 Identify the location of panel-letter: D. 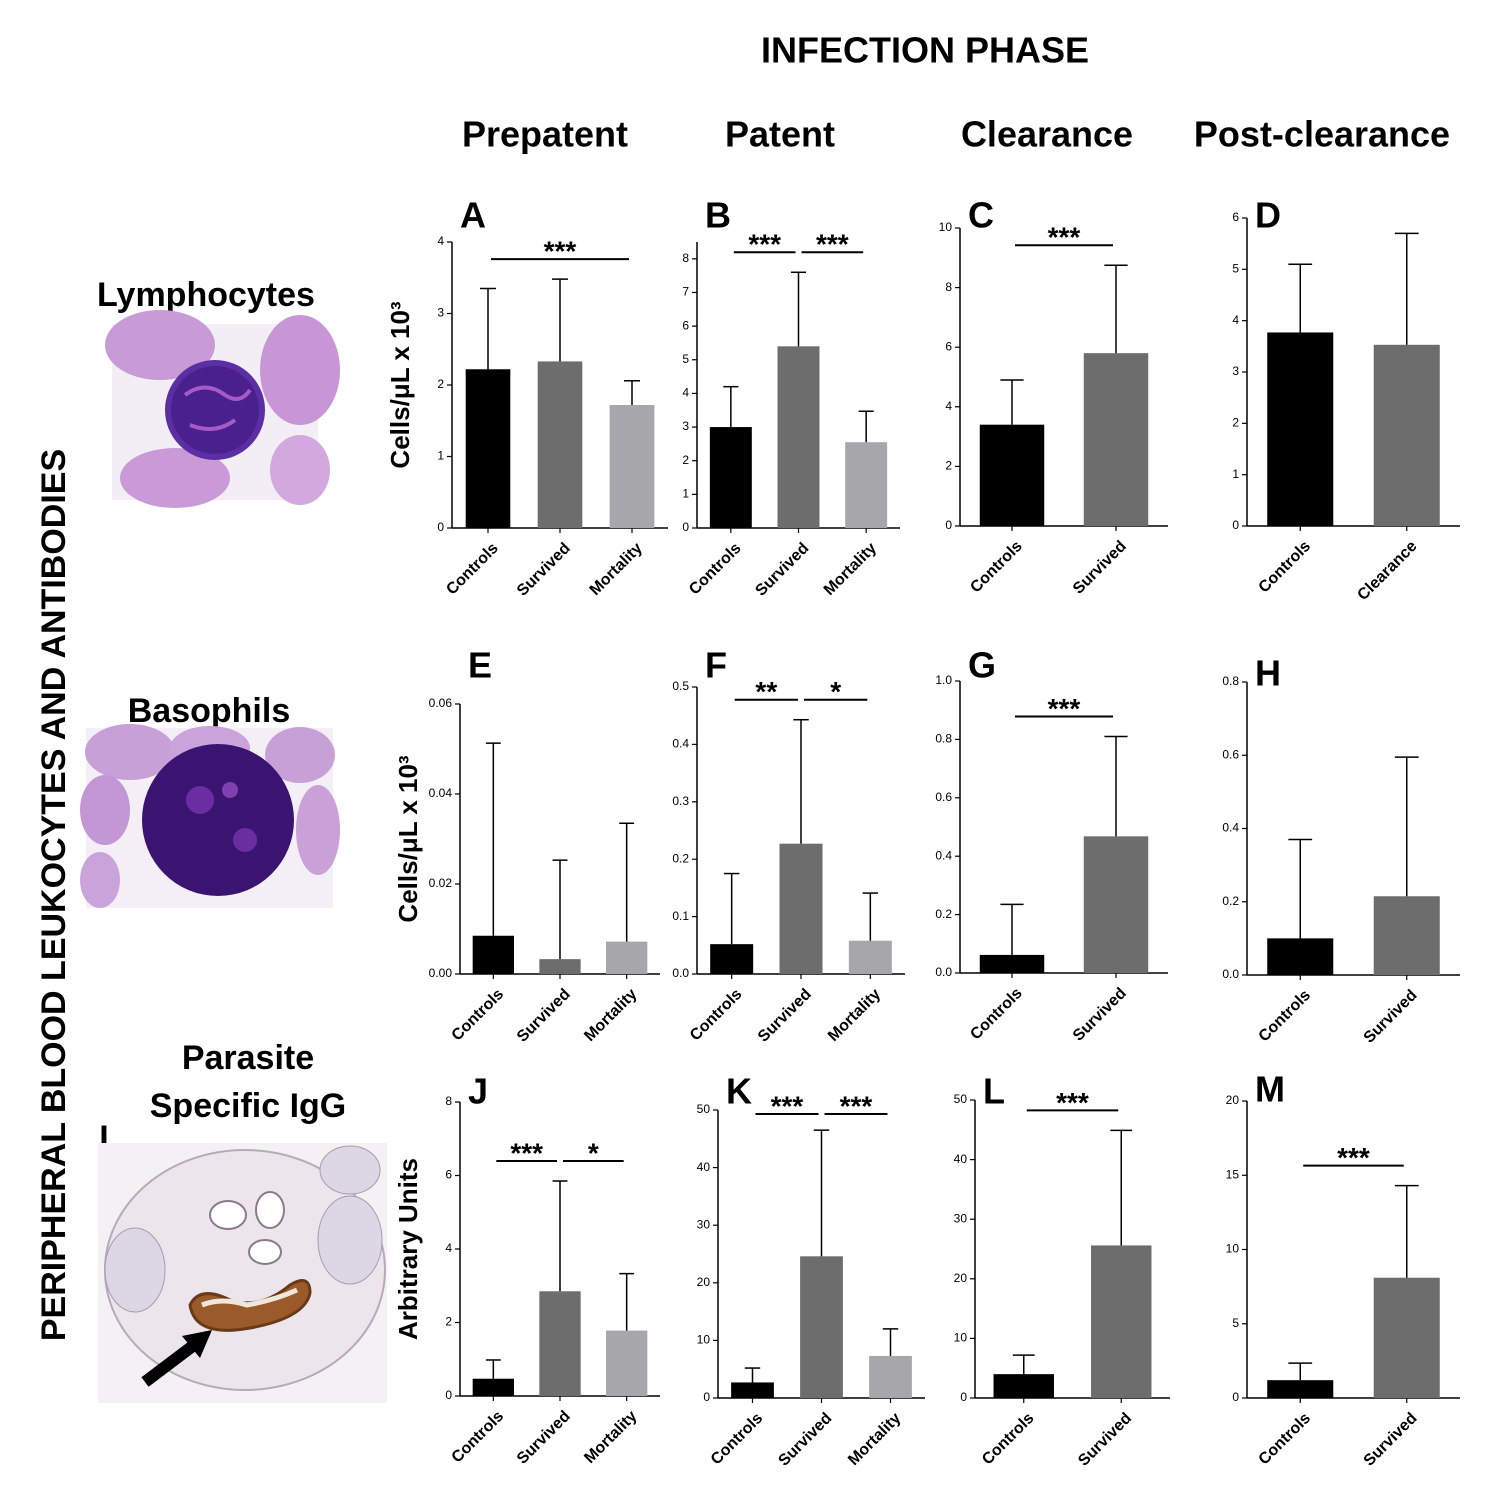
(1268, 215).